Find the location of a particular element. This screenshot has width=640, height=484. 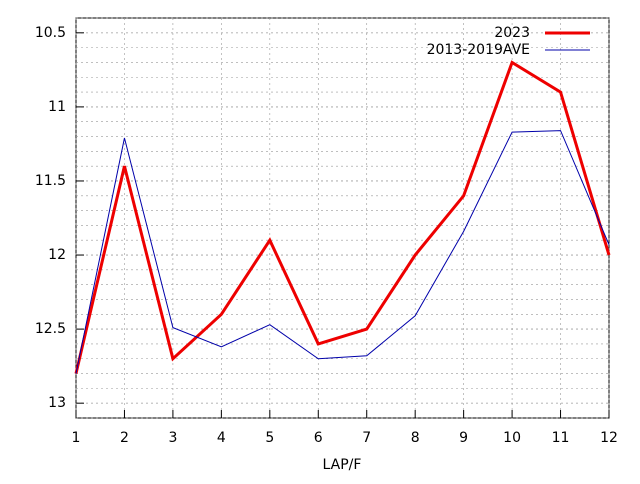

x-tick-label: 8 is located at coordinates (415, 438).